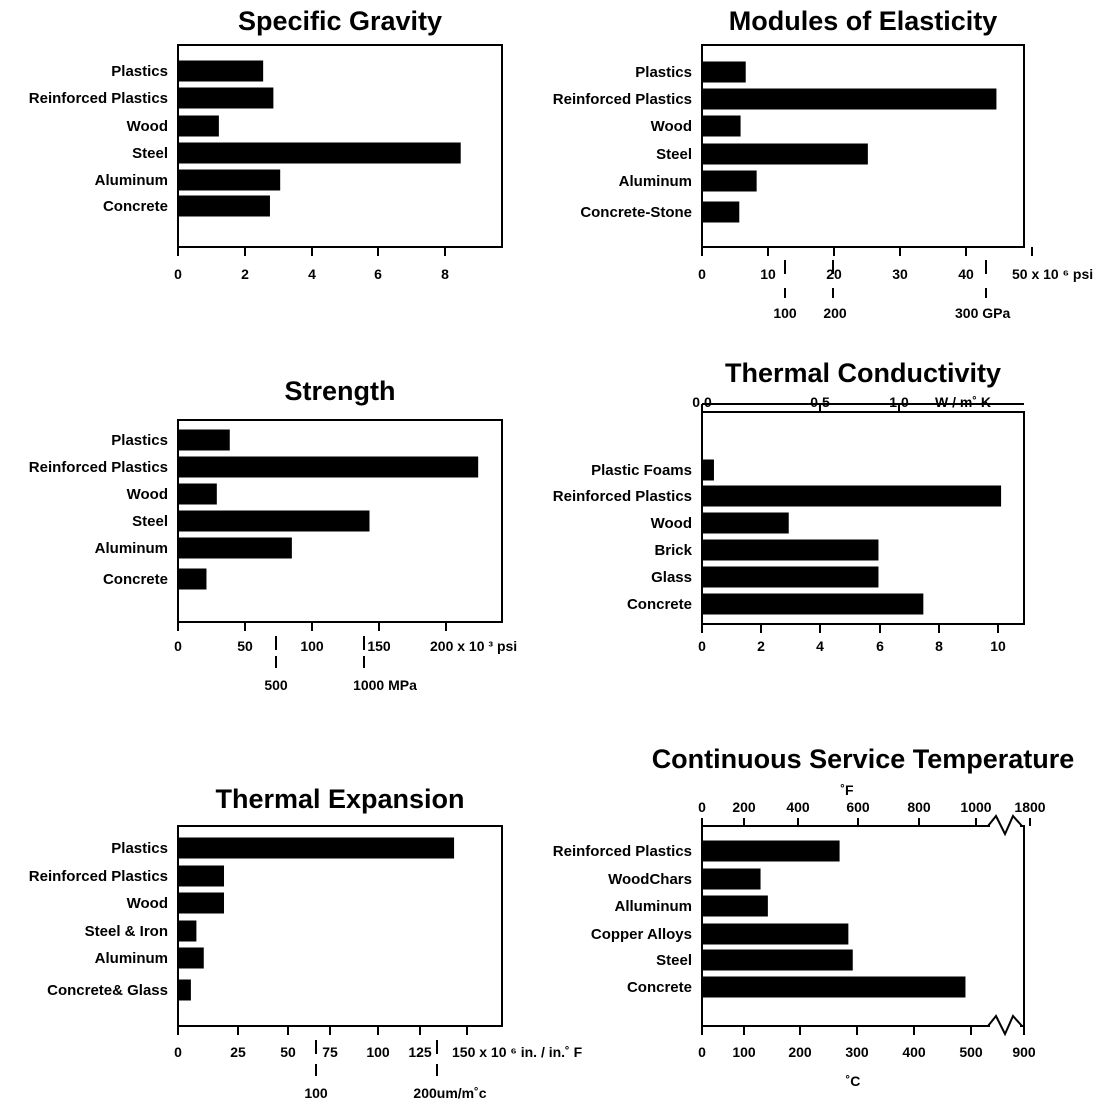  Describe the element at coordinates (1024, 1052) in the screenshot. I see `bottom-tick-label: 900` at that location.